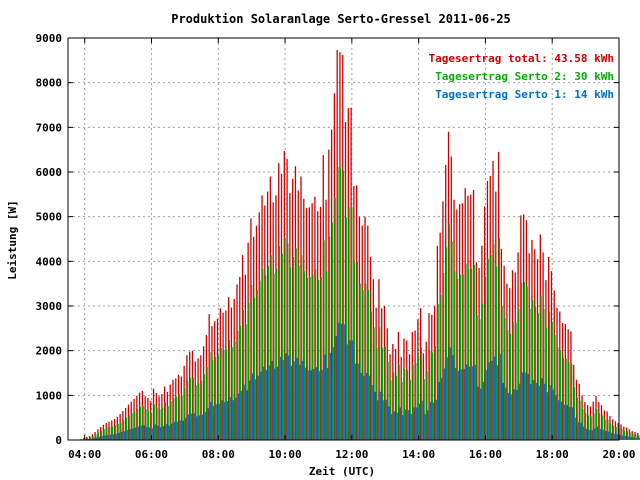 This screenshot has width=640, height=480. I want to click on legend-entry-serto2: Tagesertrag Serto 2: 30 kWh, so click(524, 76).